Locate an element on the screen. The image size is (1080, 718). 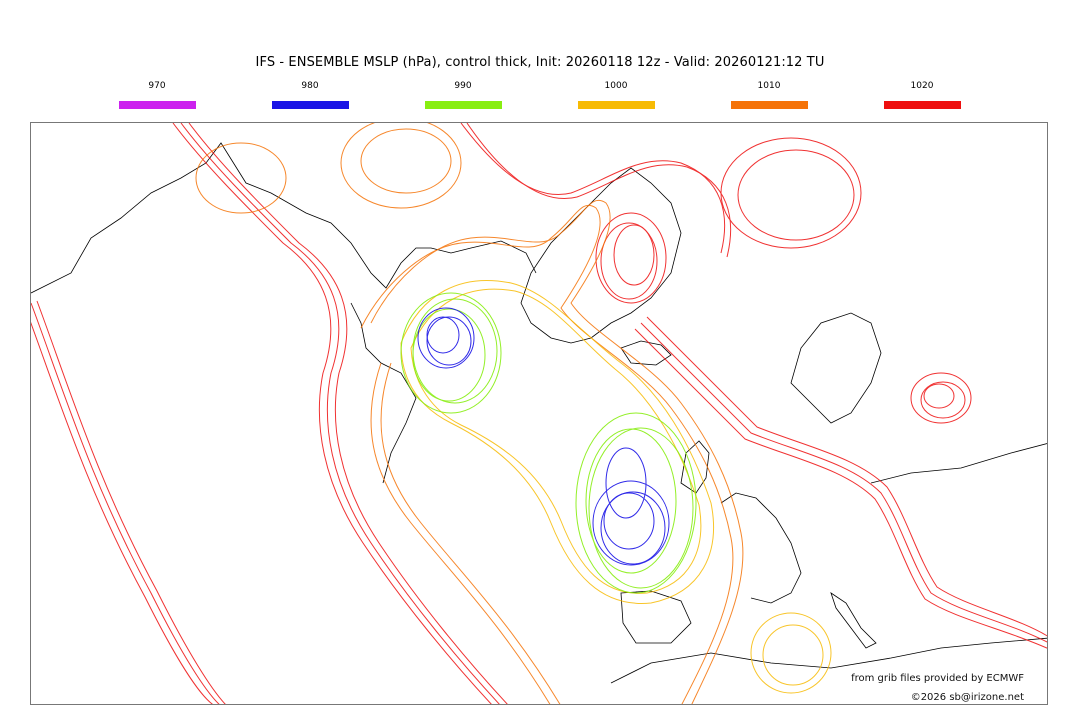
legend-item-980: 980 is located at coordinates (310, 94).